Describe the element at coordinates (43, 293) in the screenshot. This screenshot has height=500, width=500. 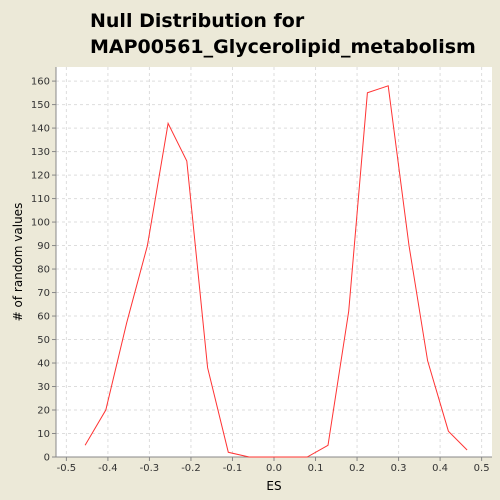
I see `y-tick-label: 70` at that location.